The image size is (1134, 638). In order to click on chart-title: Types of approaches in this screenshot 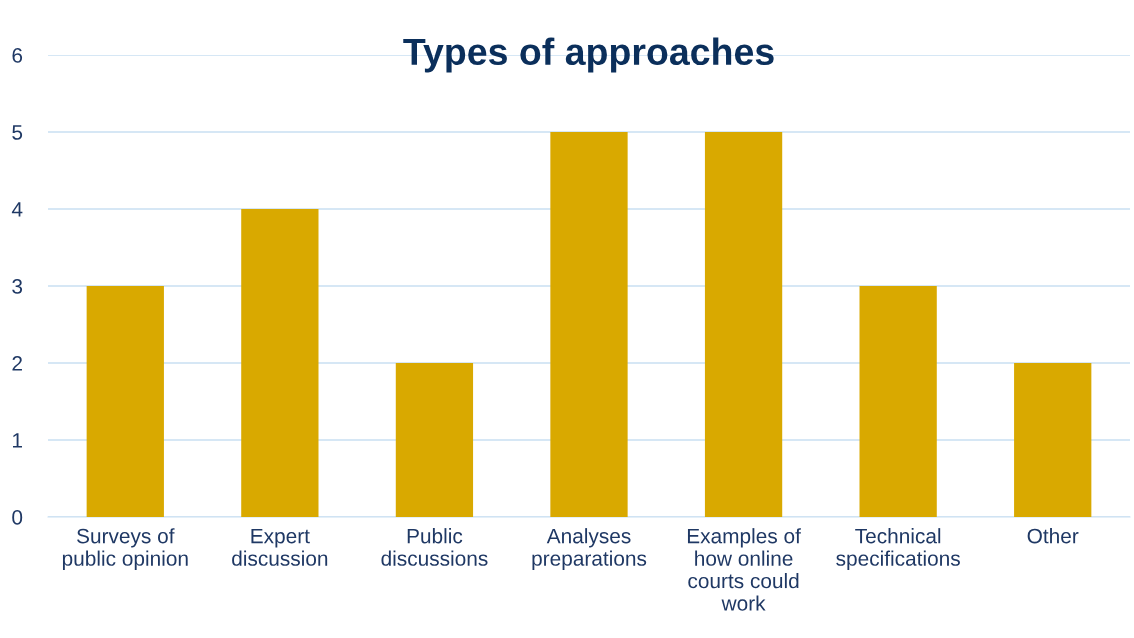, I will do `click(588, 55)`.